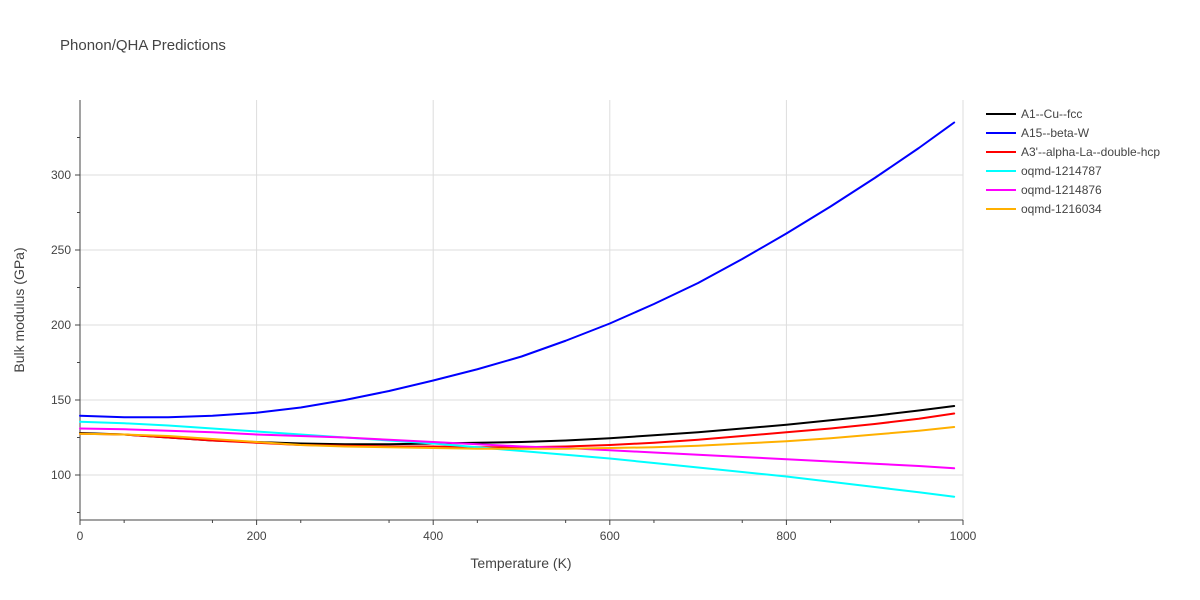  Describe the element at coordinates (786, 536) in the screenshot. I see `x-tick-label: 800` at that location.